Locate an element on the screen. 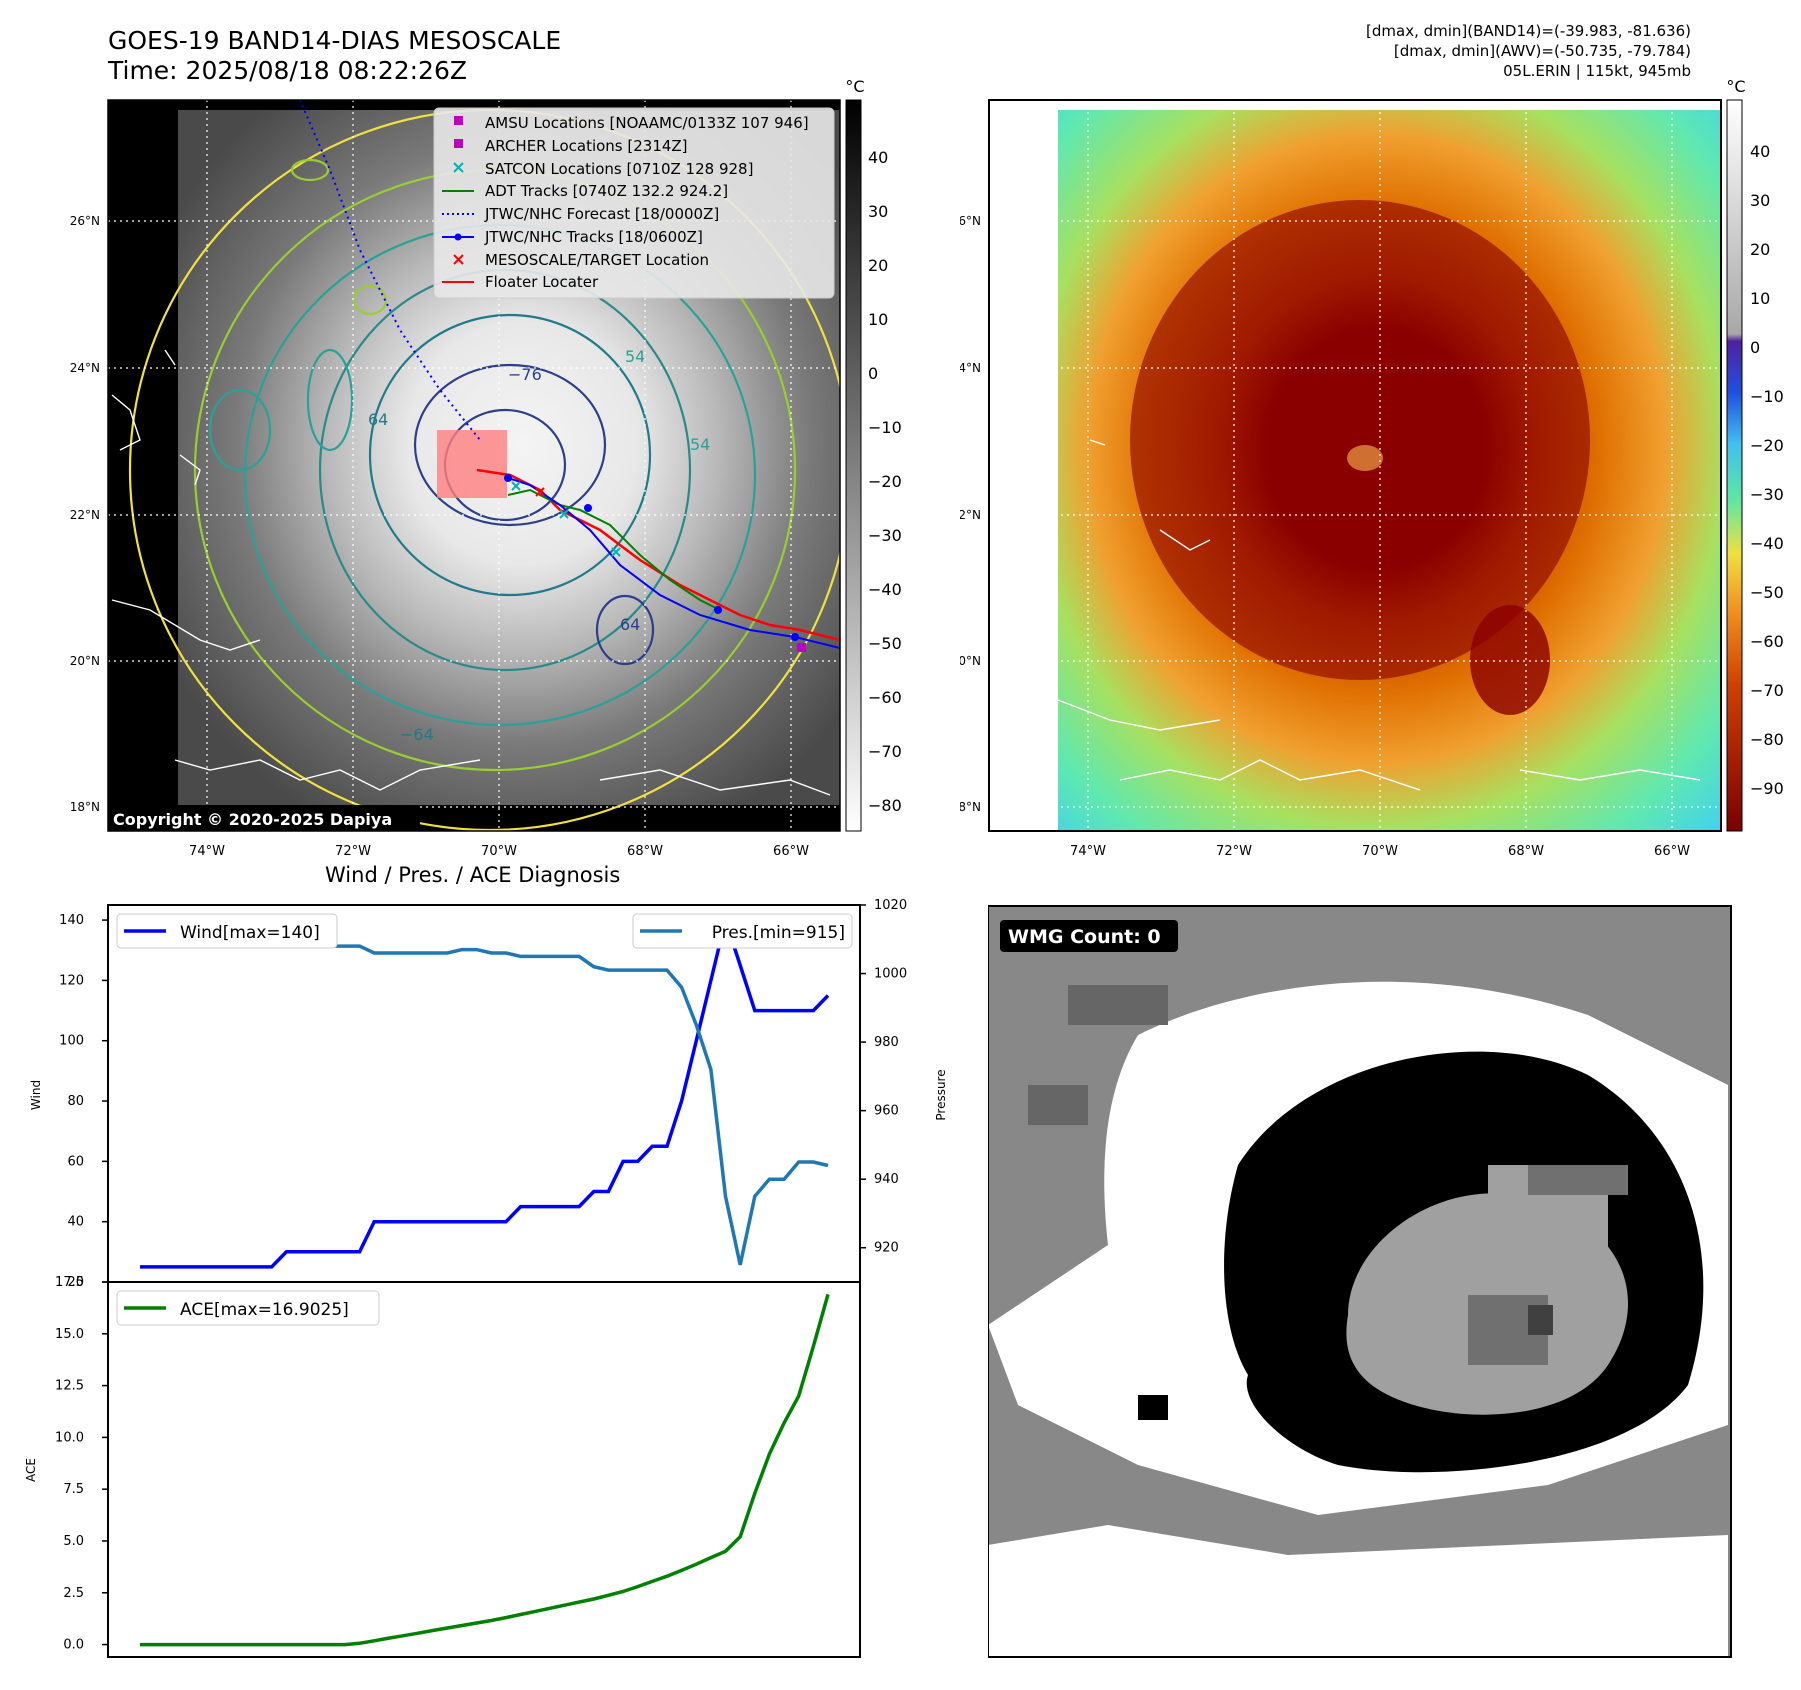  pressure-legend-label: Pres.[min=915] is located at coordinates (778, 933).